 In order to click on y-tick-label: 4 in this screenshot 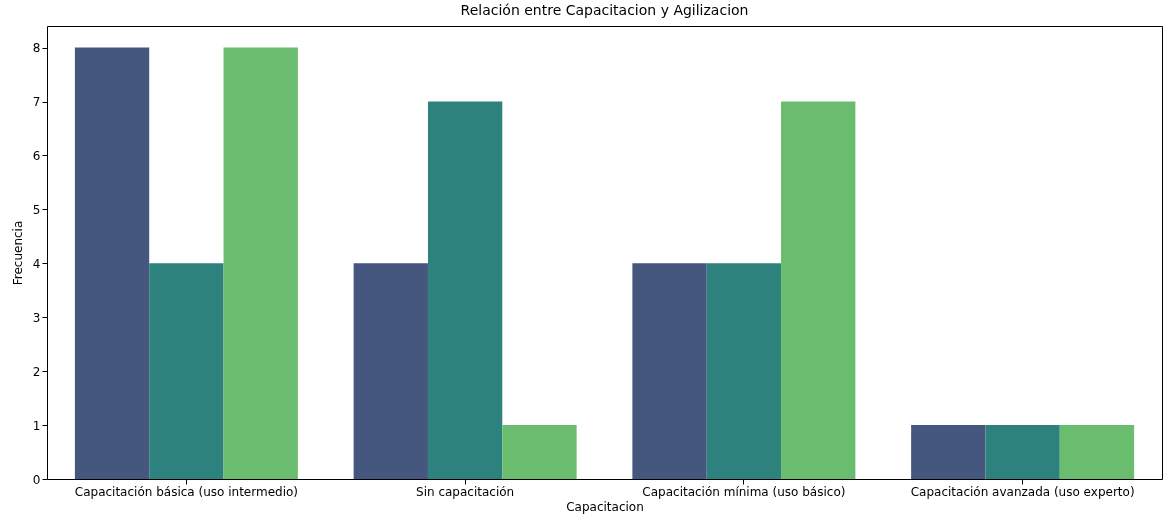, I will do `click(36, 263)`.